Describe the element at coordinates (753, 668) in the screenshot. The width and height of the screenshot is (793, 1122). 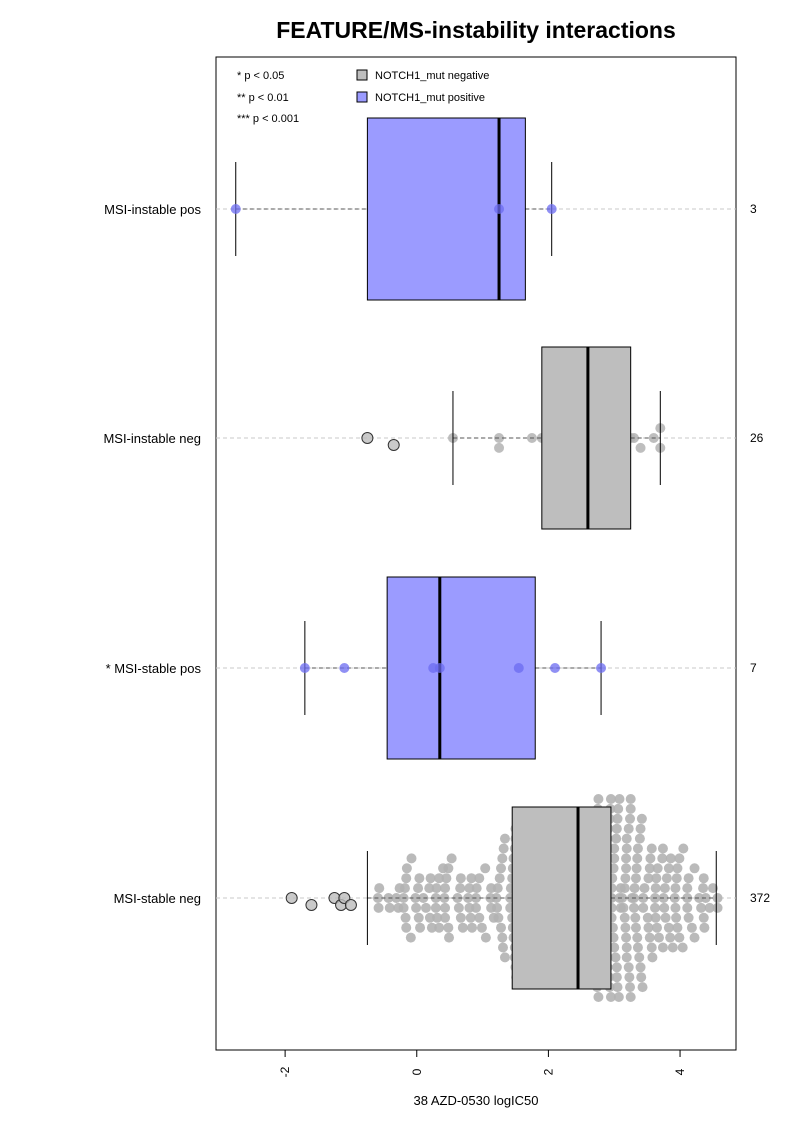
I see `group-count-2: 7` at that location.